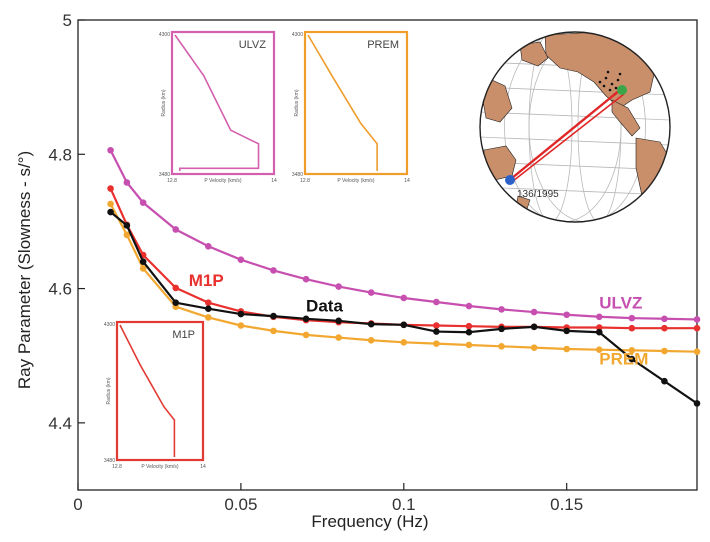  I want to click on x-tick-label: 0.05, so click(240, 504).